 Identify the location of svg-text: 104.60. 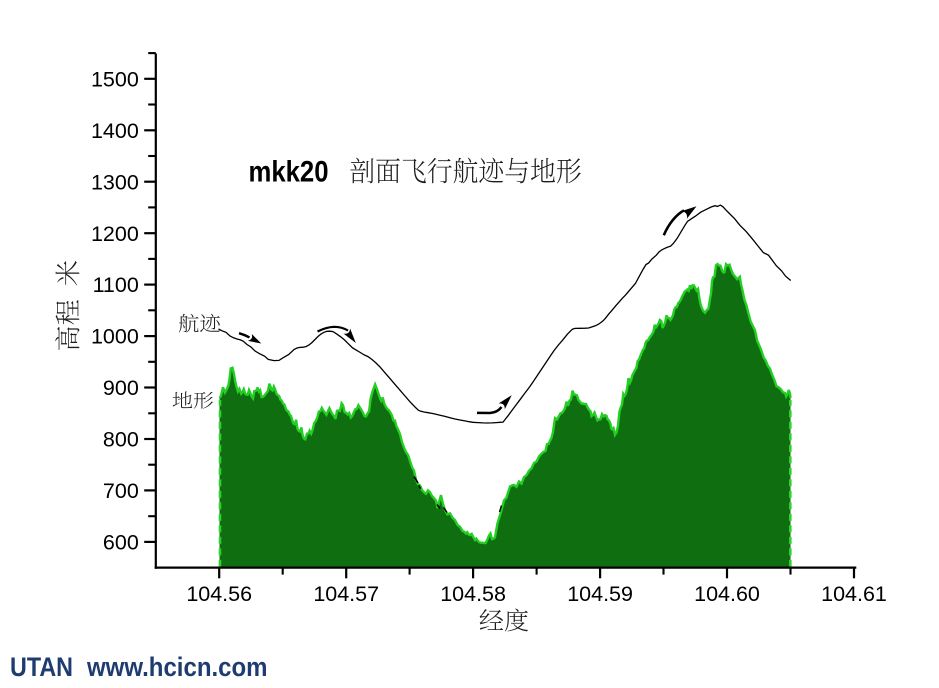
(727, 594).